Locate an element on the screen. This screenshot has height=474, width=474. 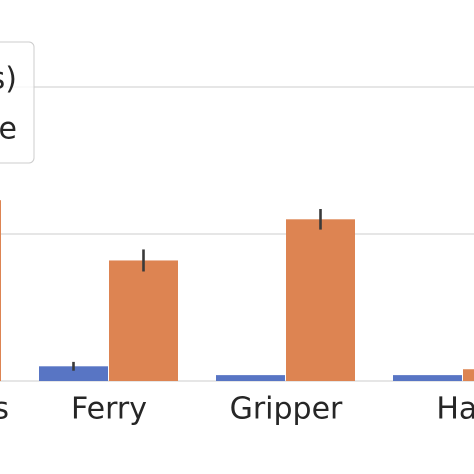
x-tick-label: Gripper is located at coordinates (286, 409).